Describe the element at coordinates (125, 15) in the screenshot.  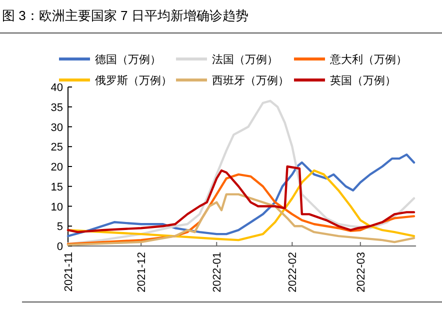
I see `chart-title: 图 3：欧洲主要国家 7 日平均新增确诊趋势` at that location.